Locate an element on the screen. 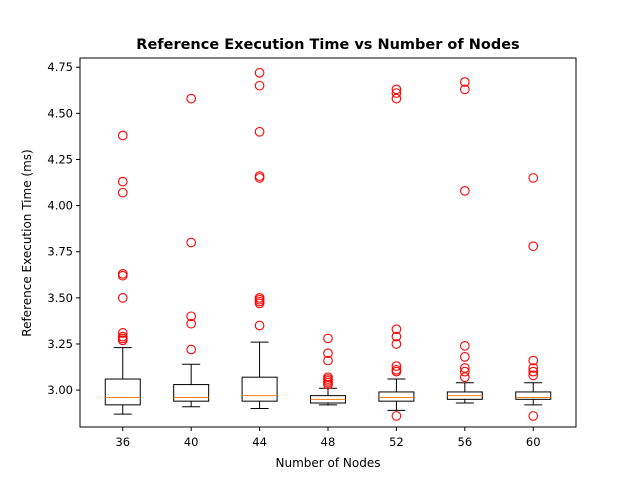  y-tick-label: 3.25 is located at coordinates (60, 344).